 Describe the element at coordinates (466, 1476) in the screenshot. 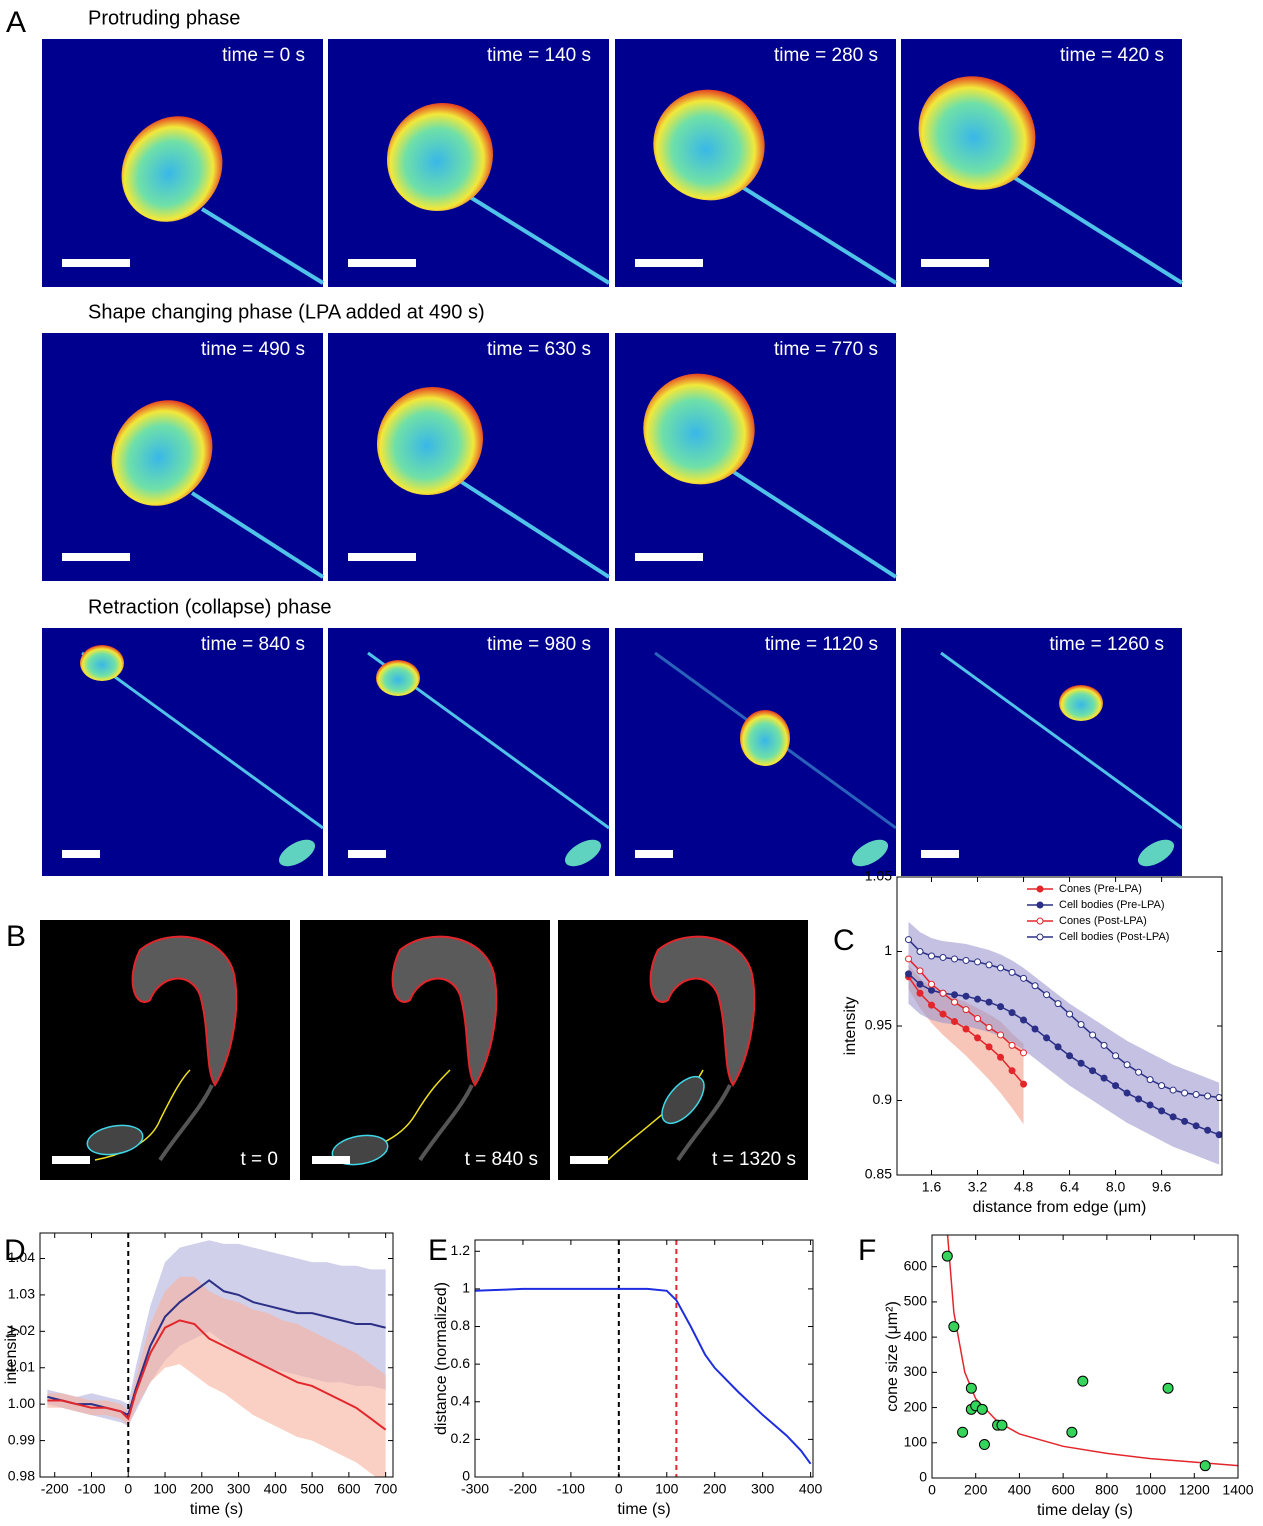

I see `y-tick-label: 0` at that location.